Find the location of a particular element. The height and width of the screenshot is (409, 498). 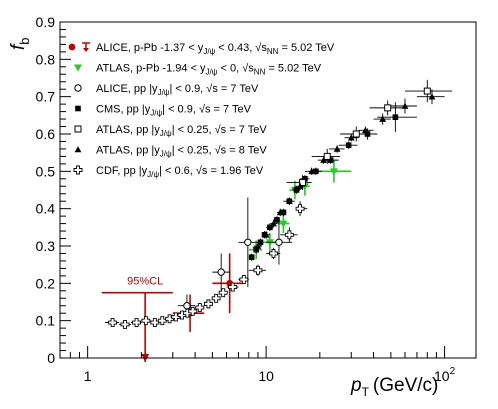

legend-limit-head is located at coordinates (86, 50).